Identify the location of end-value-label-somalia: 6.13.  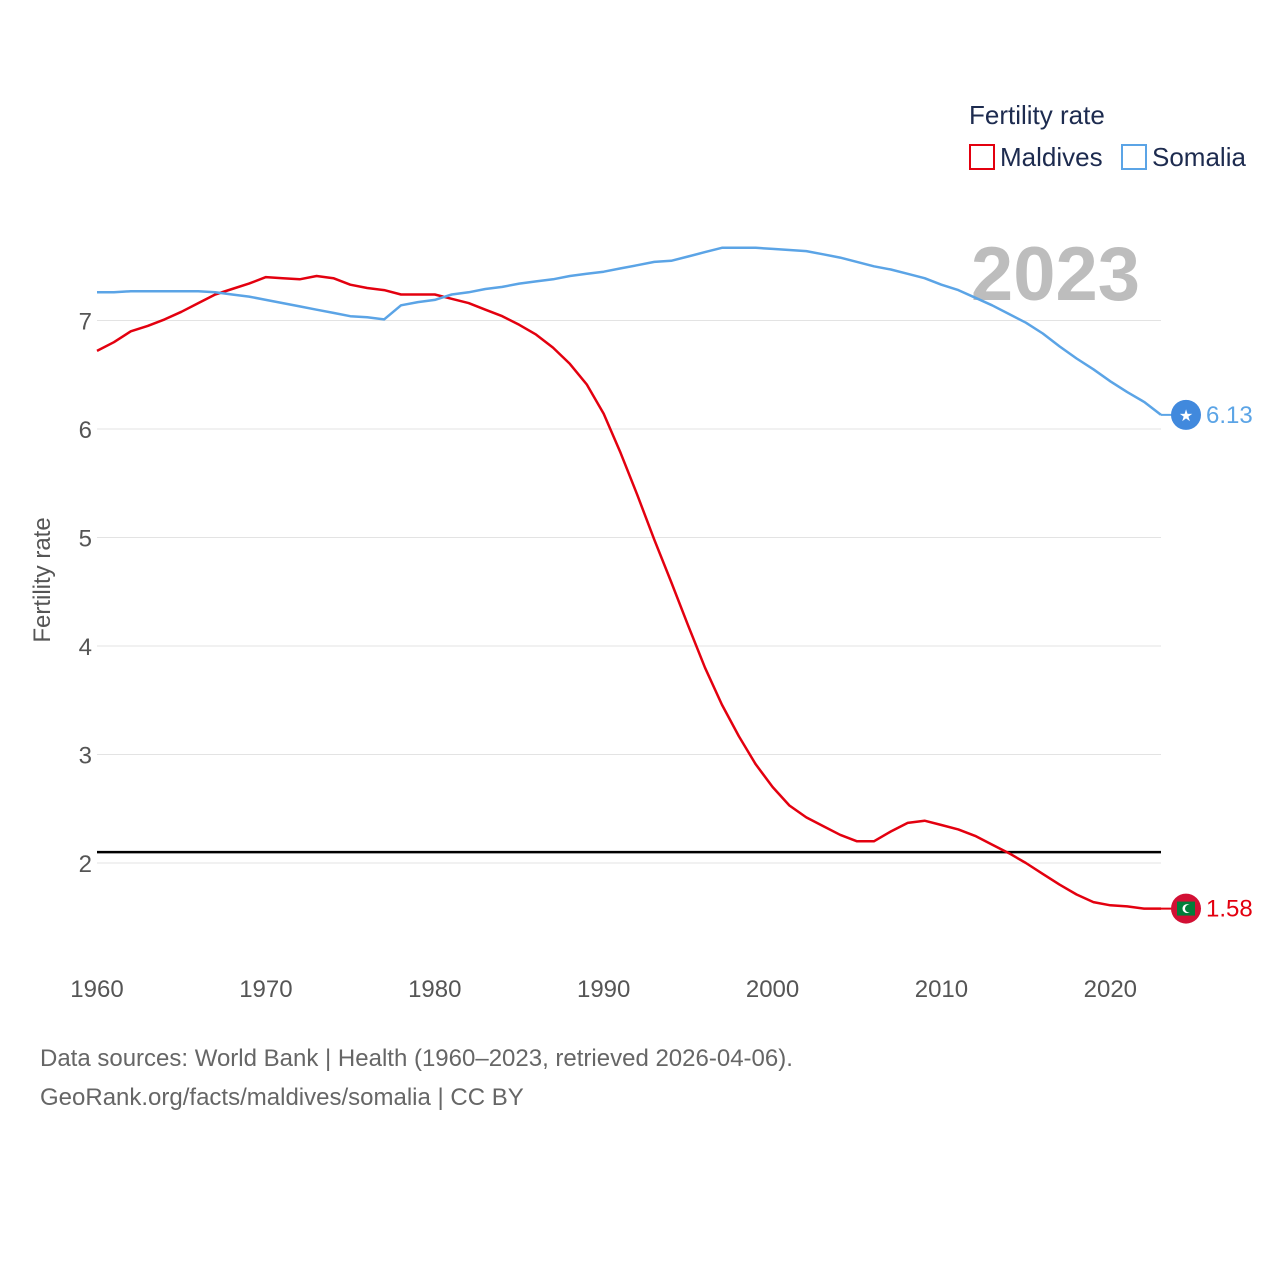
(1229, 415).